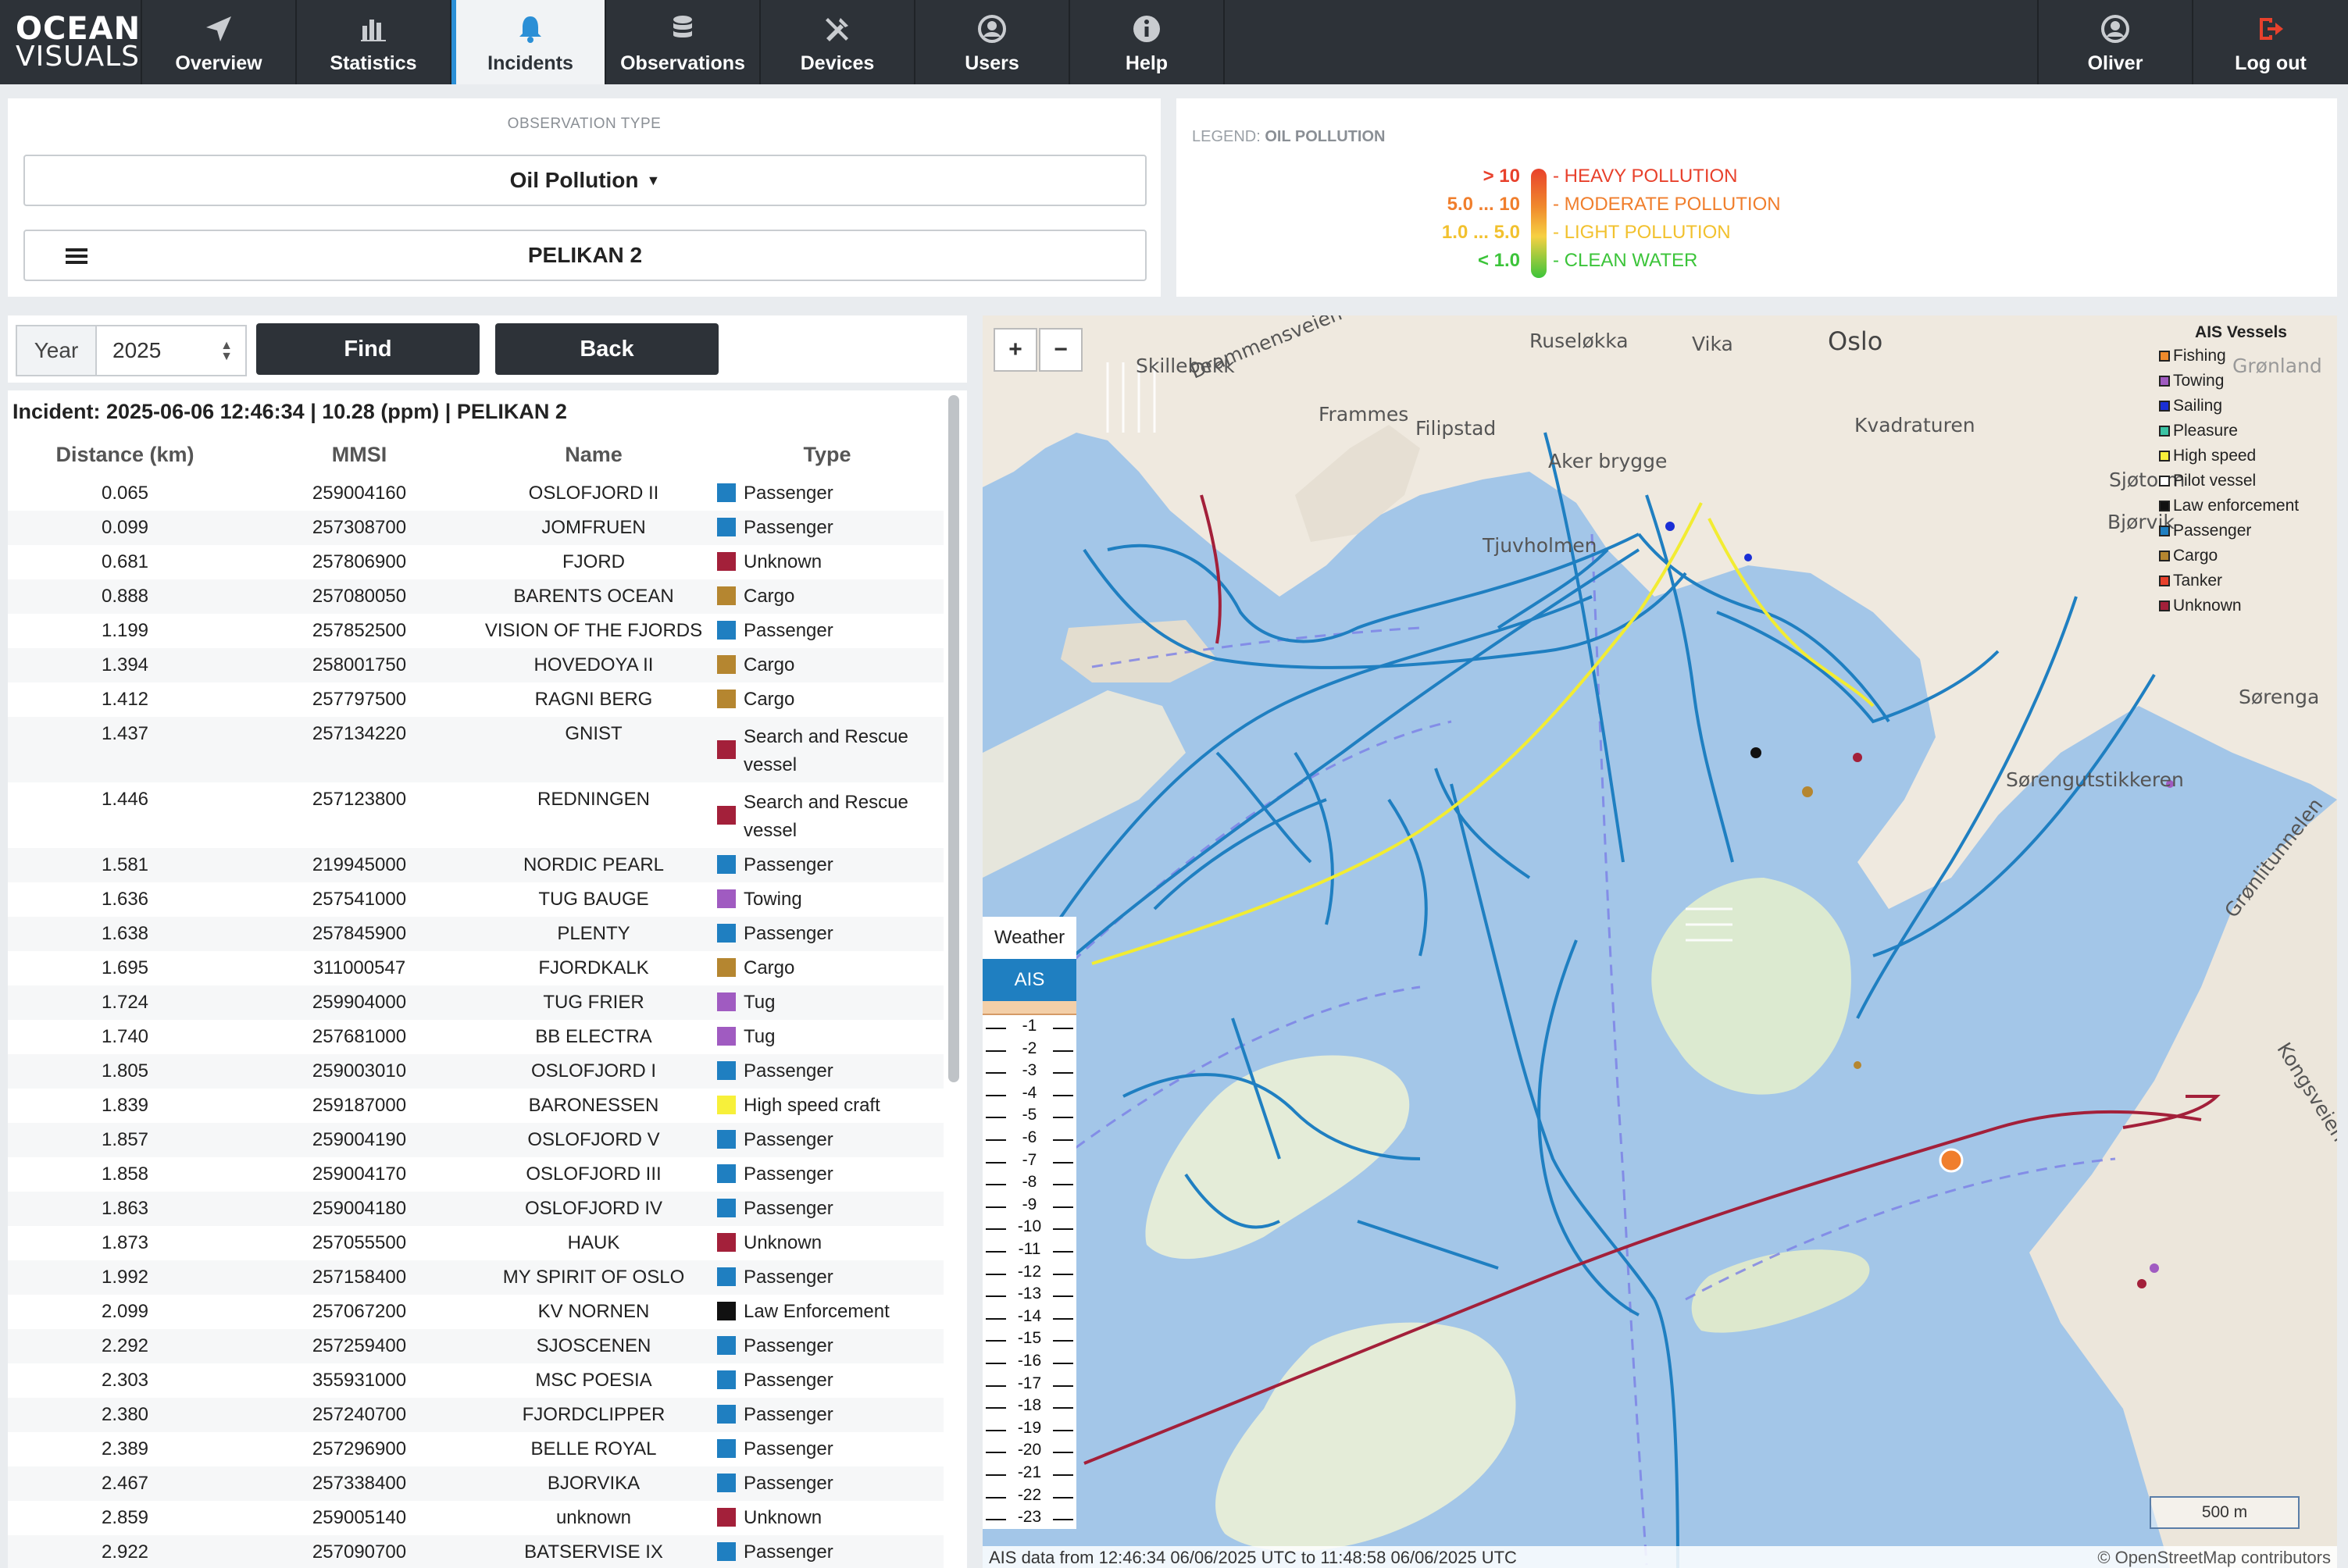 This screenshot has width=2348, height=1568. I want to click on database-icon, so click(682, 26).